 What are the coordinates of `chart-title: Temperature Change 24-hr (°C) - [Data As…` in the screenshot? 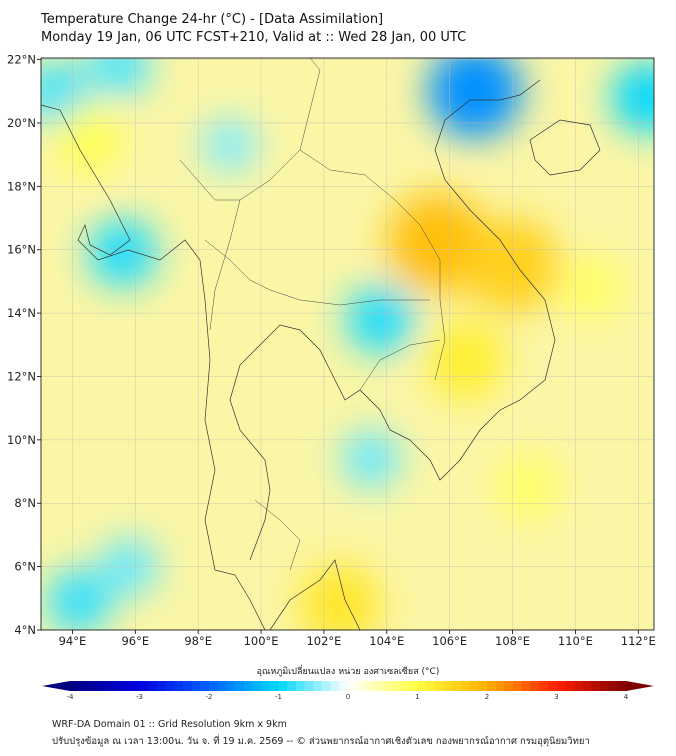 It's located at (212, 19).